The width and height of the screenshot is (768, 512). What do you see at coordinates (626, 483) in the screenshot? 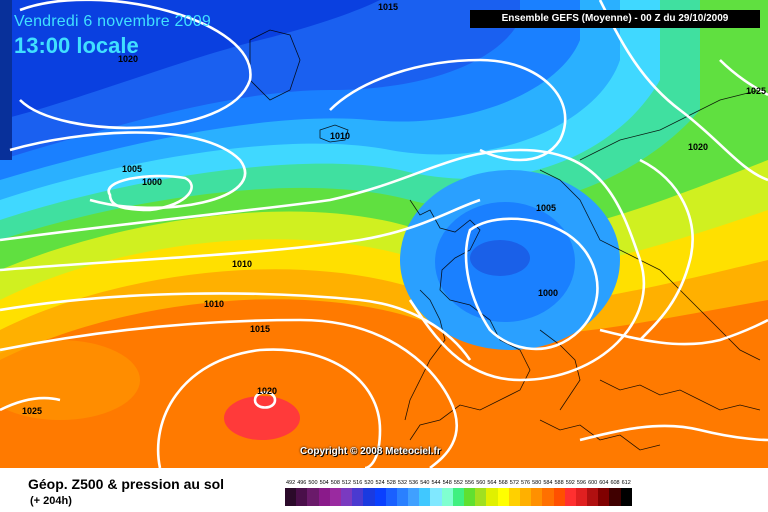
I see `scale-label: 612` at bounding box center [626, 483].